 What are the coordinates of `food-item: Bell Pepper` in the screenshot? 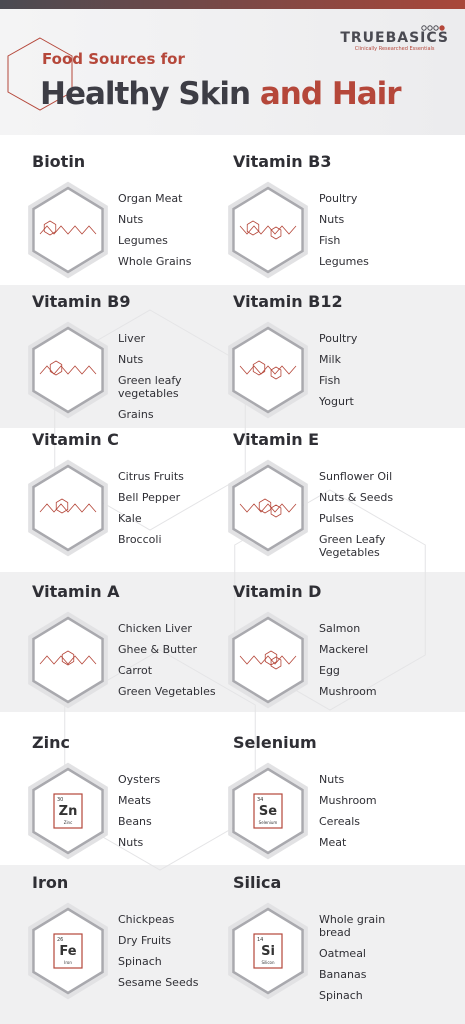 It's located at (149, 497).